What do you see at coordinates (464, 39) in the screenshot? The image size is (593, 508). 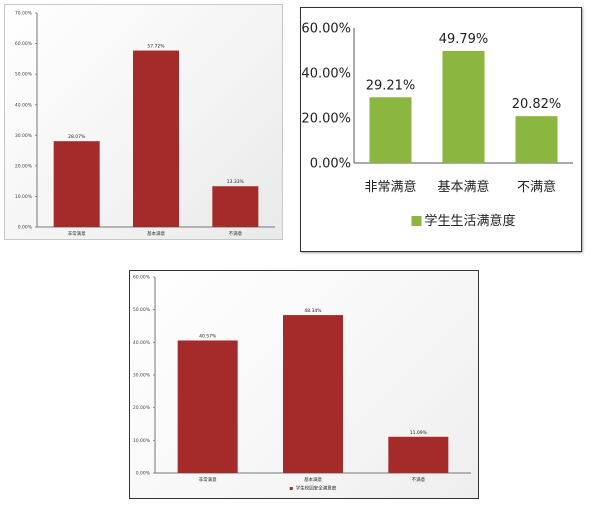 I see `bar-value-label: 49.79%` at bounding box center [464, 39].